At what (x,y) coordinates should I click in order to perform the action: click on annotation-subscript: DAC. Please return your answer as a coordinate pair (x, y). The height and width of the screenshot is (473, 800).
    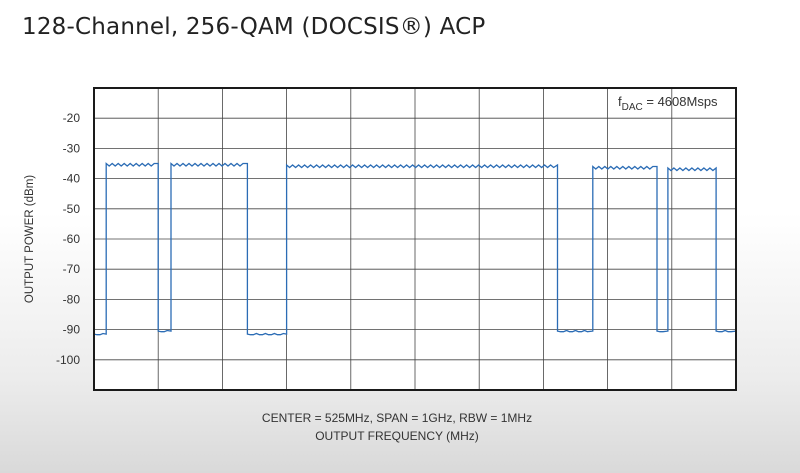
    Looking at the image, I should click on (632, 107).